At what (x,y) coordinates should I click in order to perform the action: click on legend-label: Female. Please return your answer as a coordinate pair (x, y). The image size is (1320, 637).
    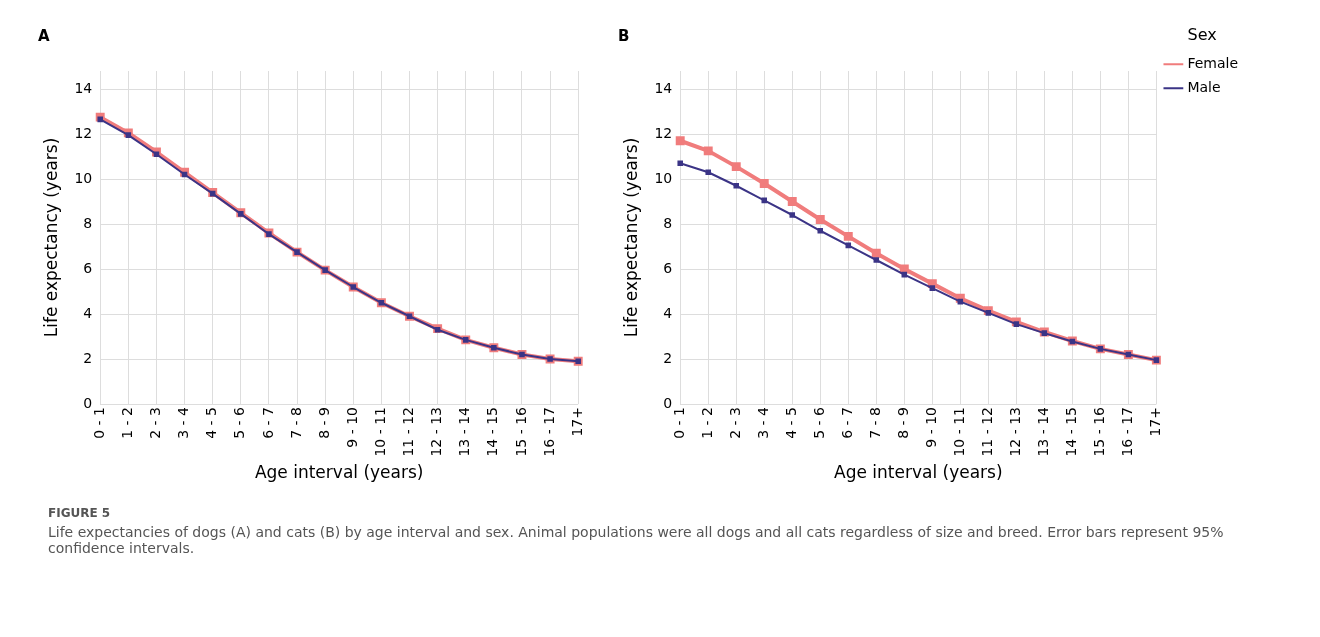
    Looking at the image, I should click on (1212, 62).